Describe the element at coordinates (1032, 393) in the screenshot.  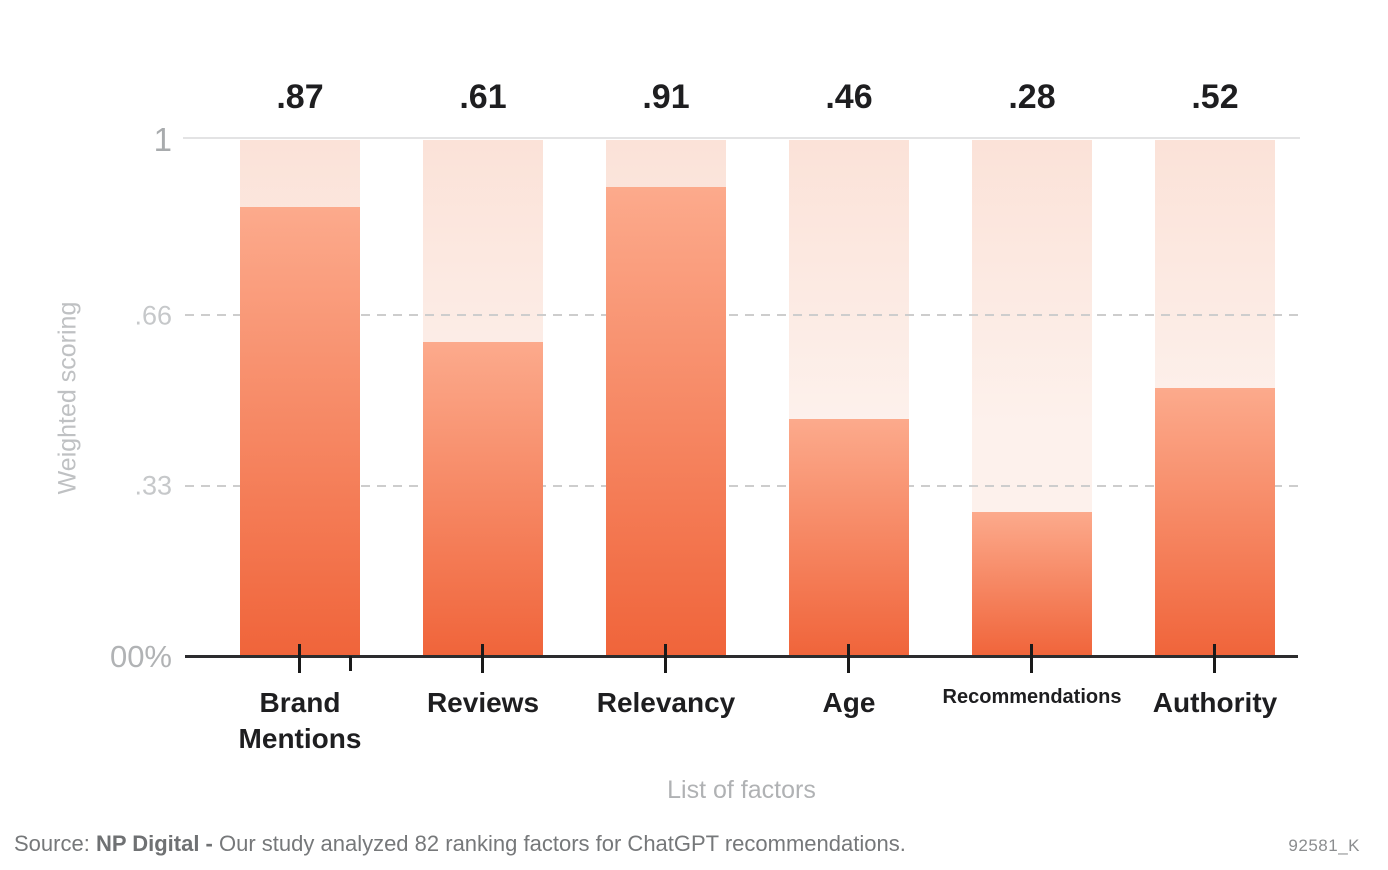
I see `bar-column: .28 Recommendations` at that location.